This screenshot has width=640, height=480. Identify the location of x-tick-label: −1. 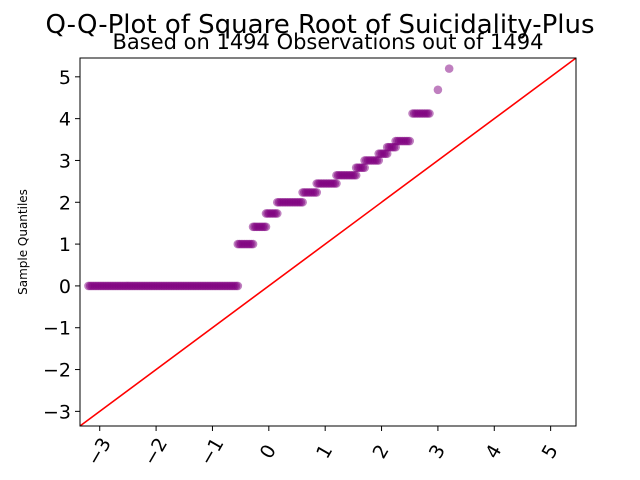
(211, 451).